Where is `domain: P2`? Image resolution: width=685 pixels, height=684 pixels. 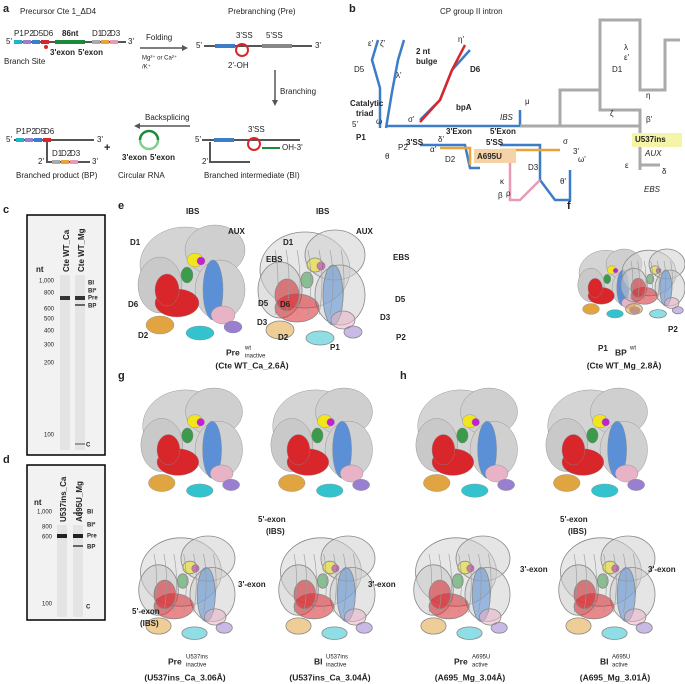 domain: P2 is located at coordinates (403, 147).